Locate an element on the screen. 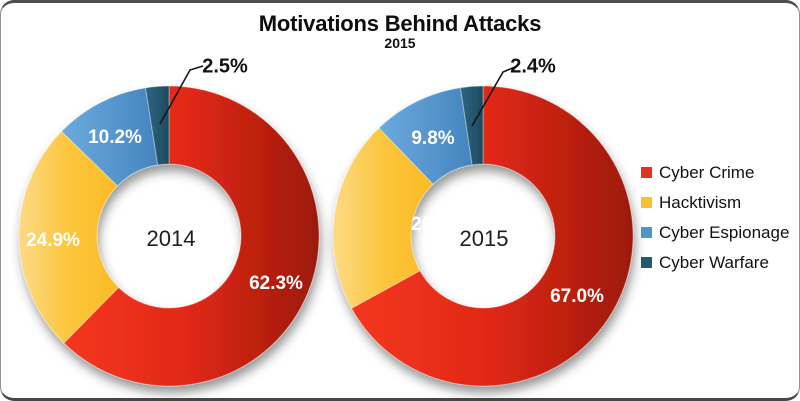 The image size is (800, 401). legend-label-cyber-crime: Cyber Crime is located at coordinates (707, 172).